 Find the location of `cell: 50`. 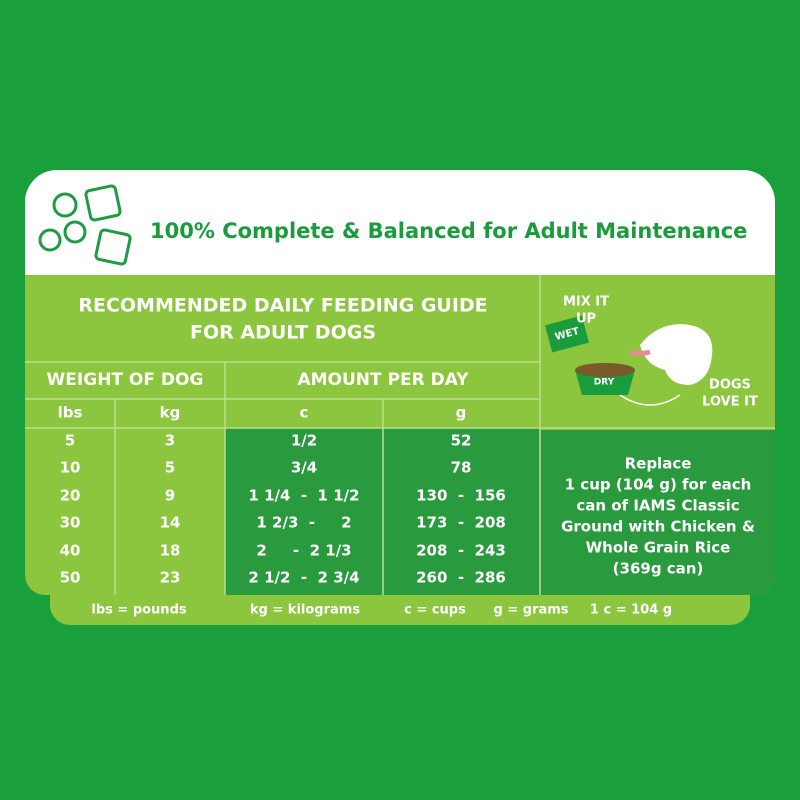

cell: 50 is located at coordinates (70, 578).